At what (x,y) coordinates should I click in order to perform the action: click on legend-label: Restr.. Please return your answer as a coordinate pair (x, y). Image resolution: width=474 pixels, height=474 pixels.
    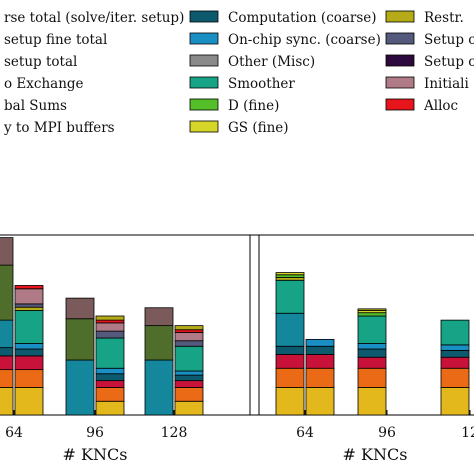
    Looking at the image, I should click on (444, 18).